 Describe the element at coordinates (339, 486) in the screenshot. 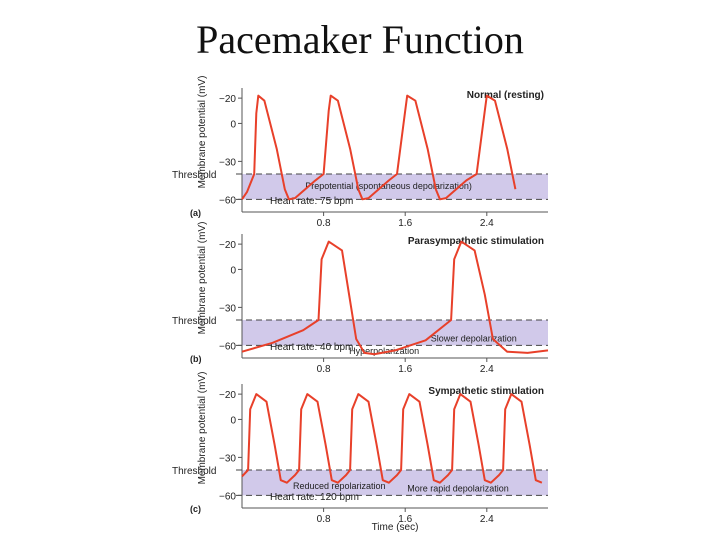

I see `annotation: Reduced repolarization` at that location.